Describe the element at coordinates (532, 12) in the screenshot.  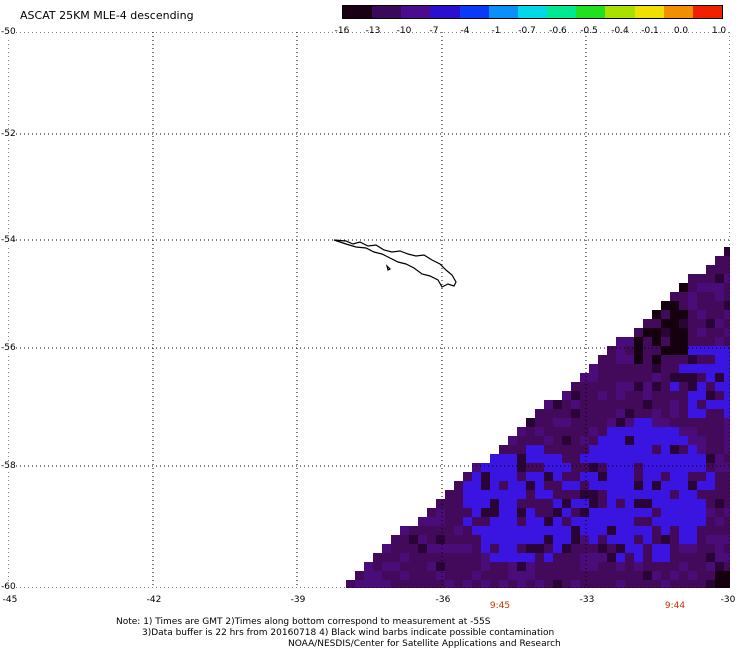
I see `color-scale-bar` at that location.